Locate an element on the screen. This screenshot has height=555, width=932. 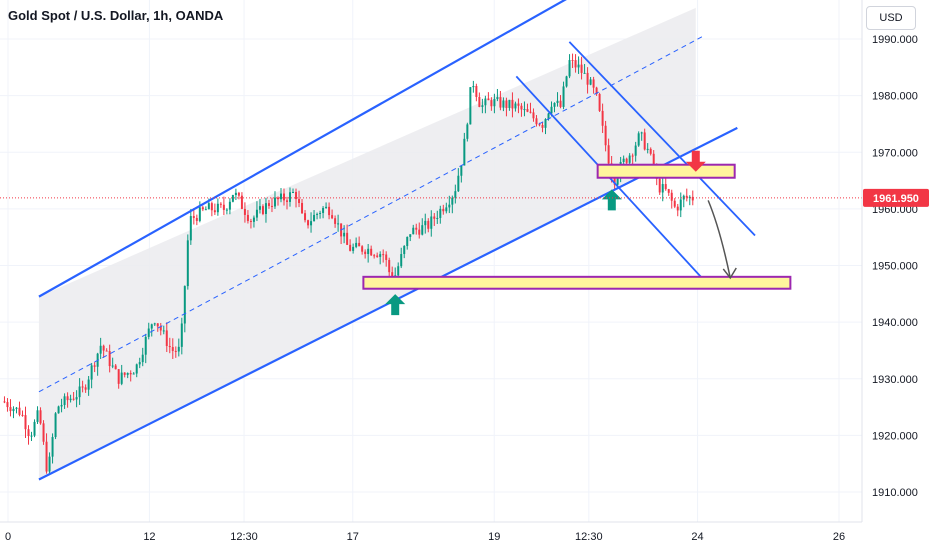
arrow-down-icon is located at coordinates (695, 161).